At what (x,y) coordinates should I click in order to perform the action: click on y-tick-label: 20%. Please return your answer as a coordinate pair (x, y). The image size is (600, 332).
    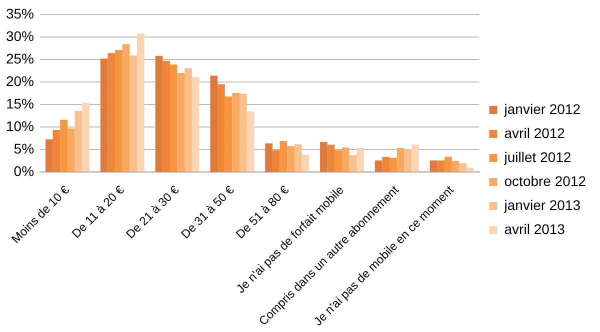
    Looking at the image, I should click on (20, 80).